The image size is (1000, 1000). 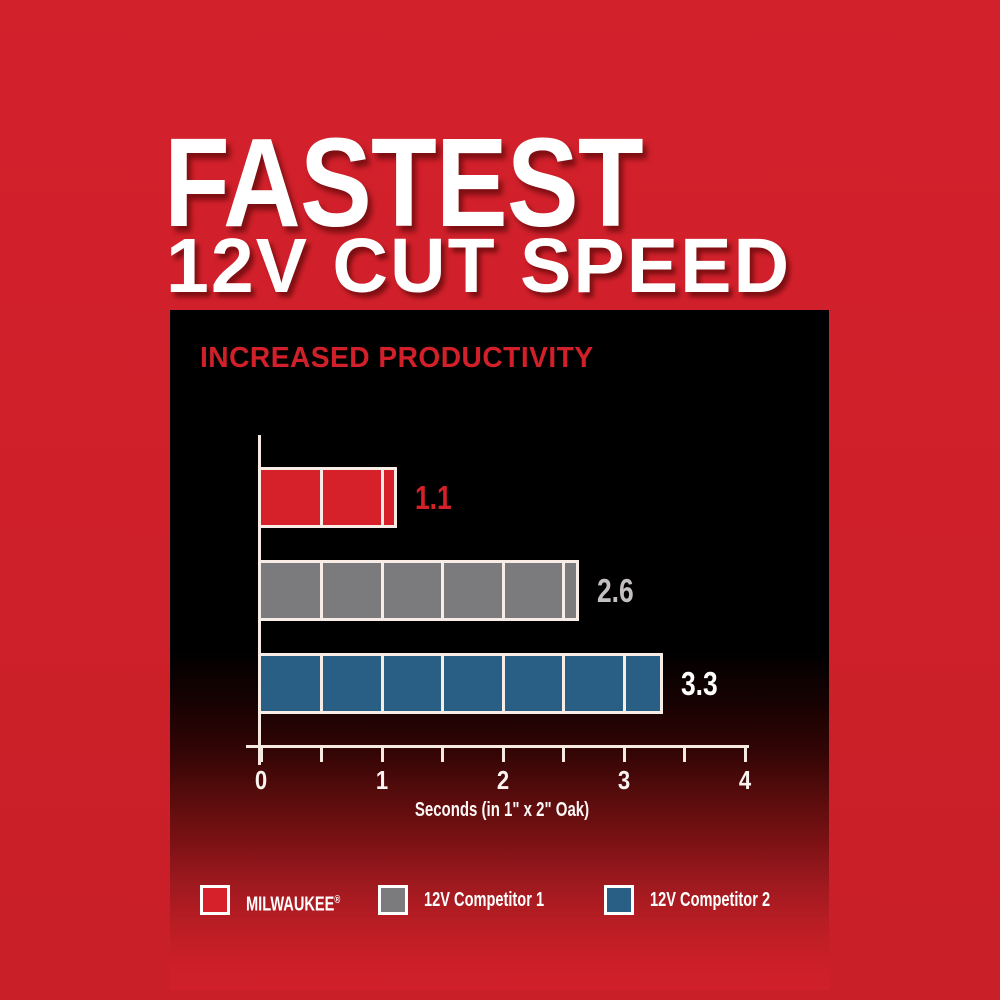 I want to click on tick-label: 2, so click(x=503, y=780).